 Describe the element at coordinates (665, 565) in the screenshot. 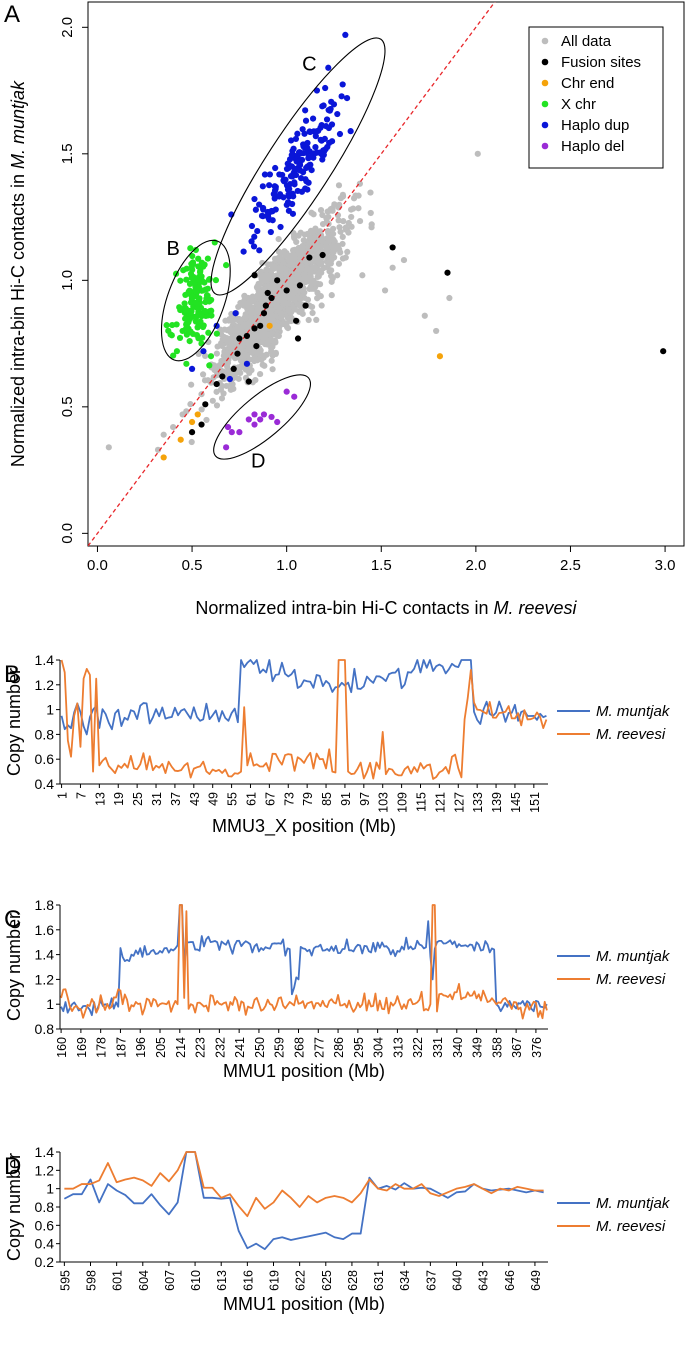

I see `x-tick-label: 3.0` at that location.